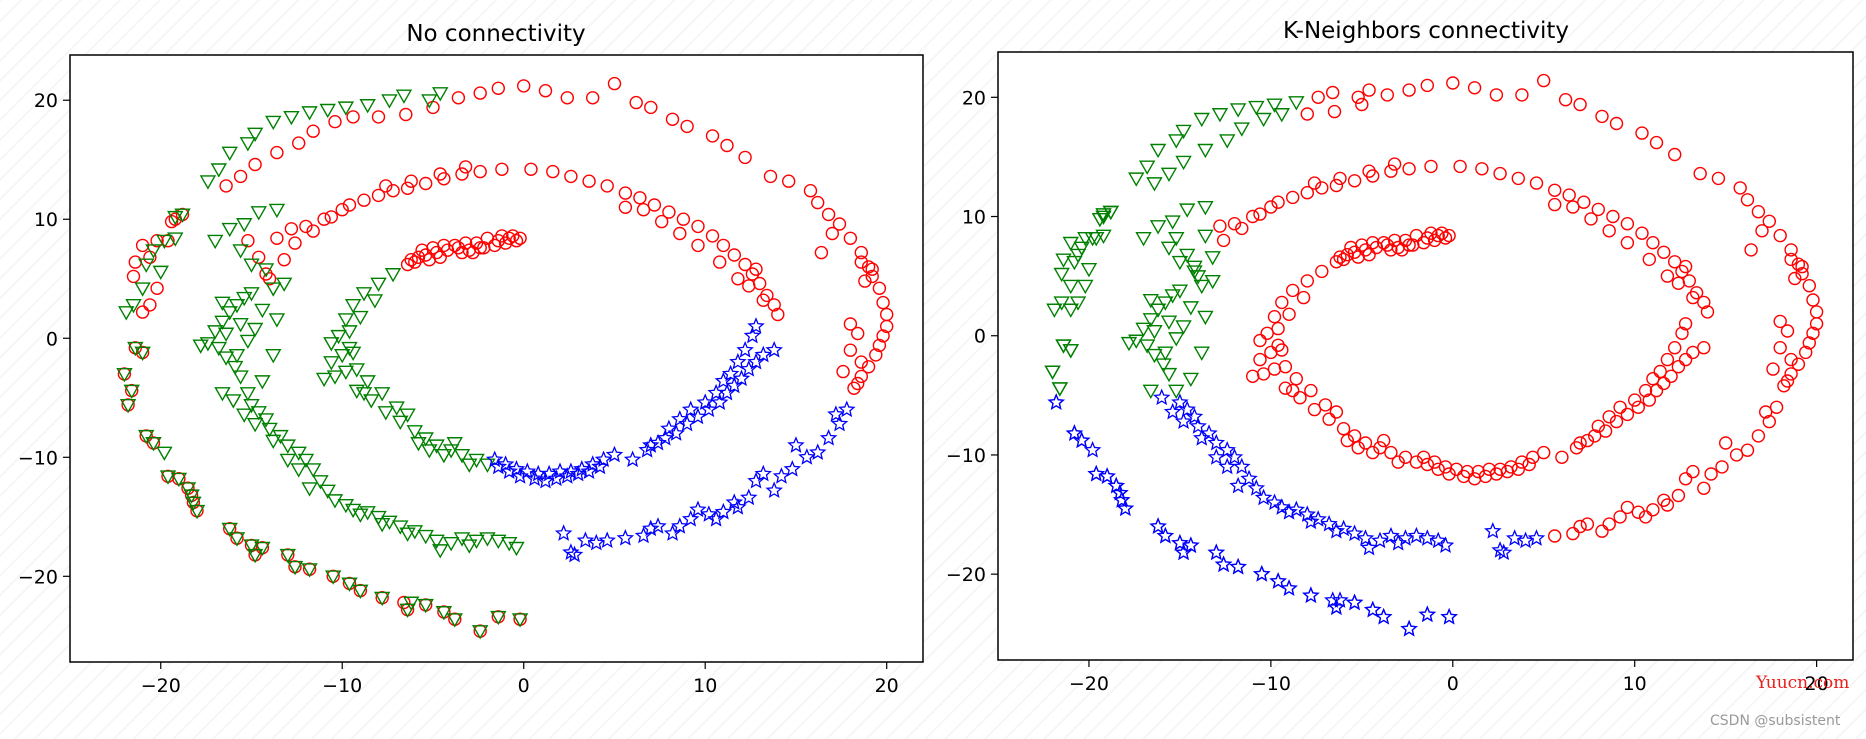  I want to click on y-tick-label: 0, so click(980, 337).